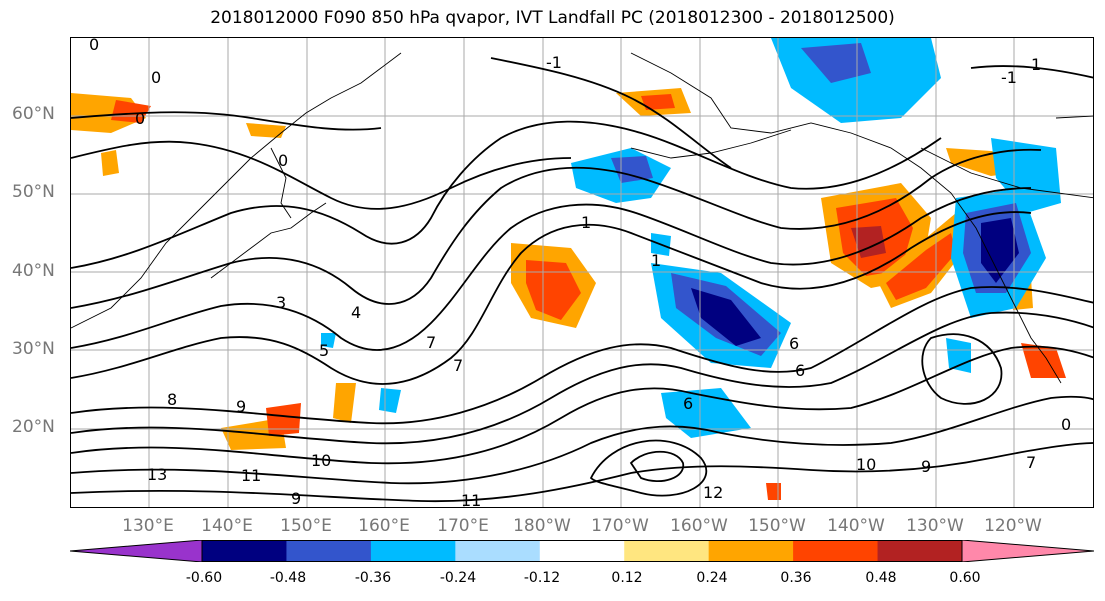 This screenshot has width=1105, height=601. I want to click on colorbar-extend-min, so click(136, 551).